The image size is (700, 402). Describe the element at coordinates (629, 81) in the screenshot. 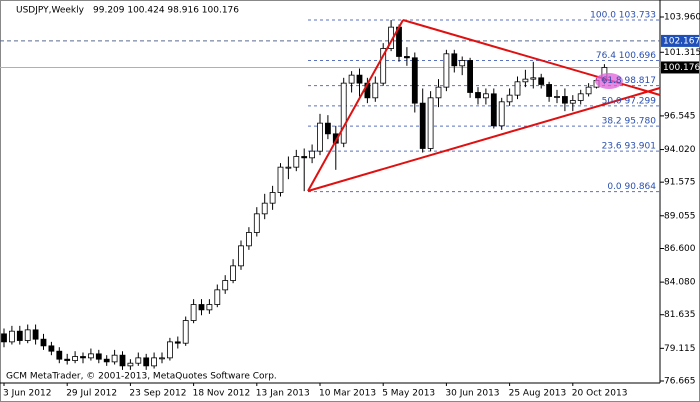

I see `fib-label: 61.8 98.817` at that location.